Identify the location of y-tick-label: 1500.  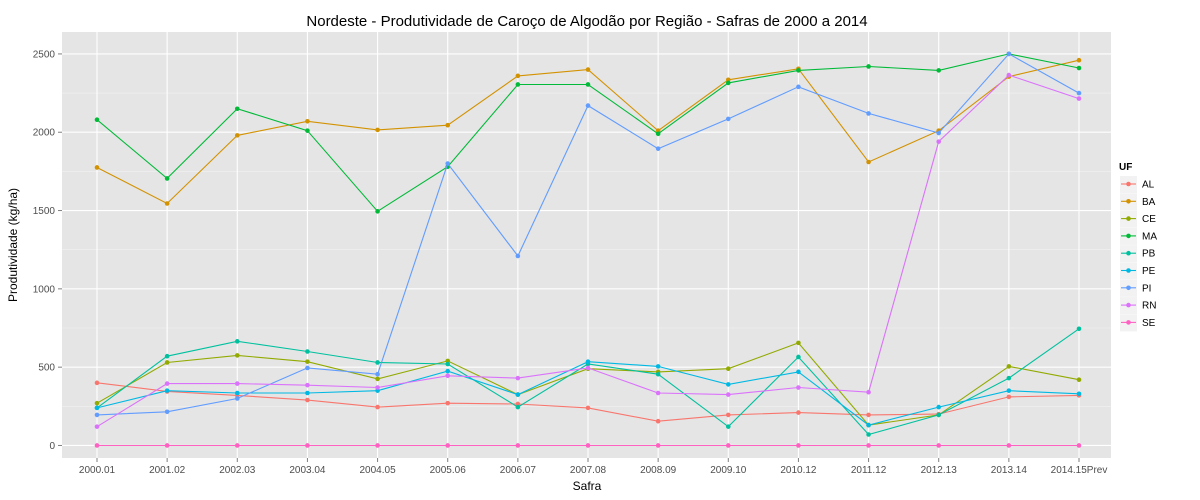
(44, 211).